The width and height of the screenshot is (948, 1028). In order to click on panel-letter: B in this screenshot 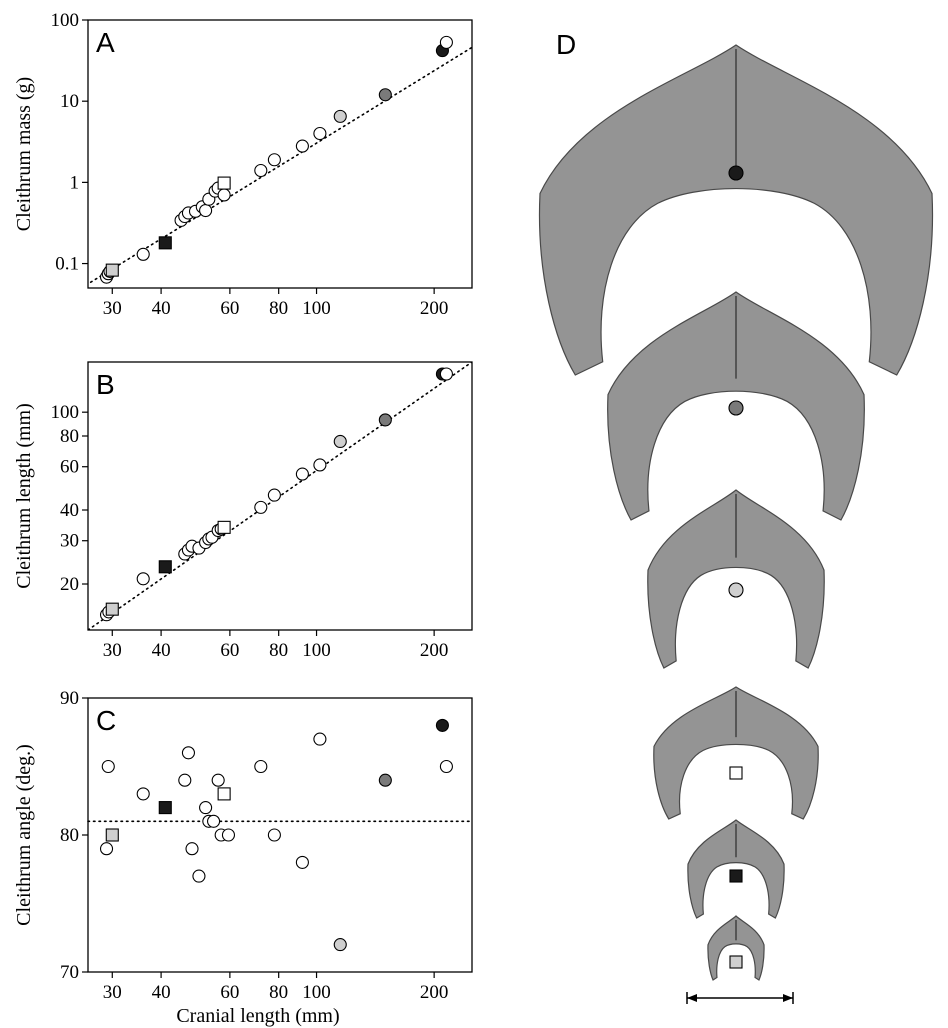, I will do `click(105, 384)`.